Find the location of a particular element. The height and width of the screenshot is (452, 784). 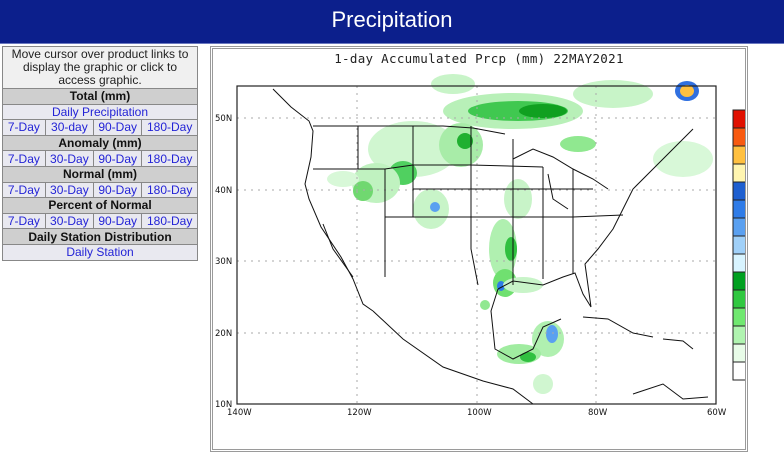

svg-text: 50N is located at coordinates (223, 119).